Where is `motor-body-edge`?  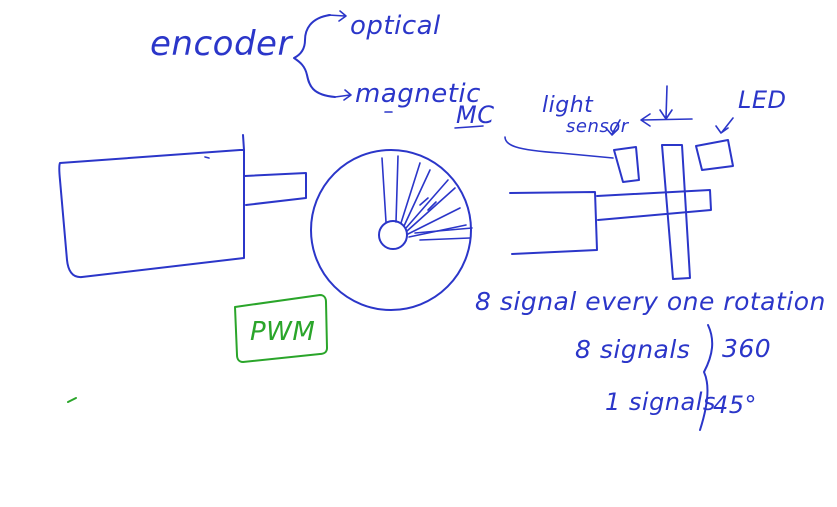
motor-body-edge is located at coordinates (243, 142).